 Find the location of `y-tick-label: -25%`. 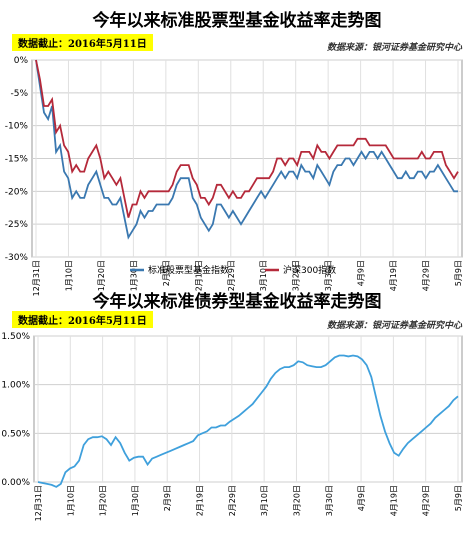

y-tick-label: -25% is located at coordinates (17, 225).